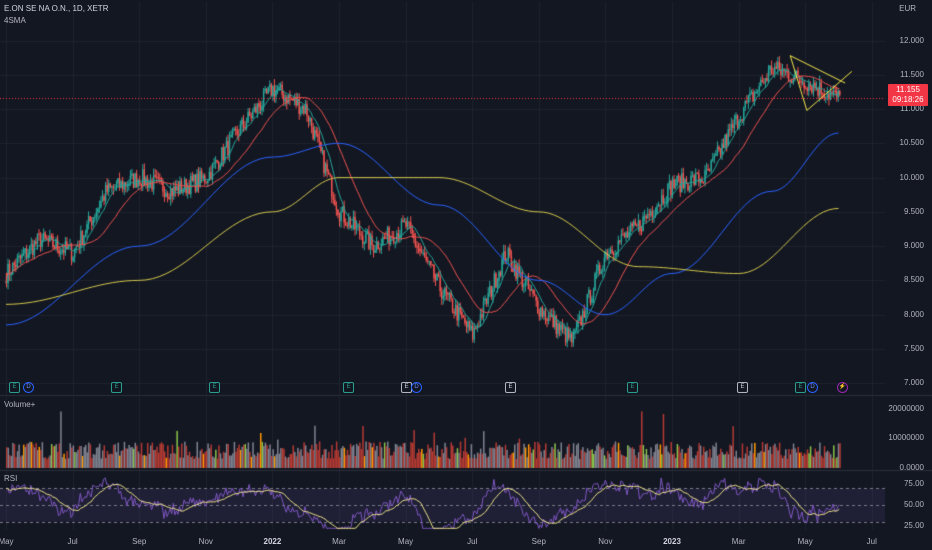 The image size is (932, 550). Describe the element at coordinates (906, 408) in the screenshot. I see `volume-axis-tick: 20000000` at that location.